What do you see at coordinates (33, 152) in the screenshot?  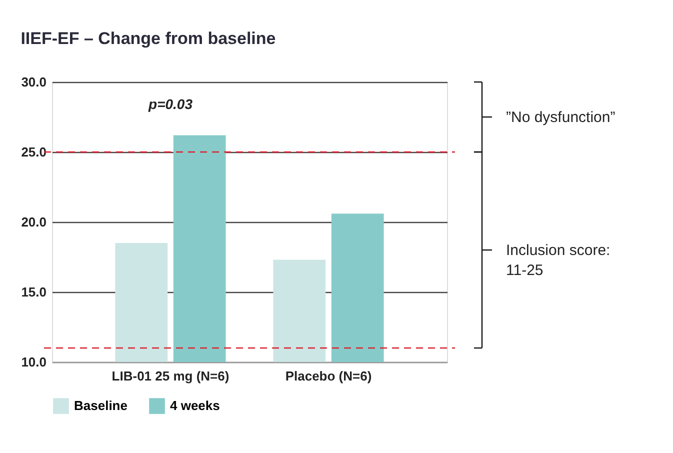 I see `y-tick-label: 25.0` at bounding box center [33, 152].